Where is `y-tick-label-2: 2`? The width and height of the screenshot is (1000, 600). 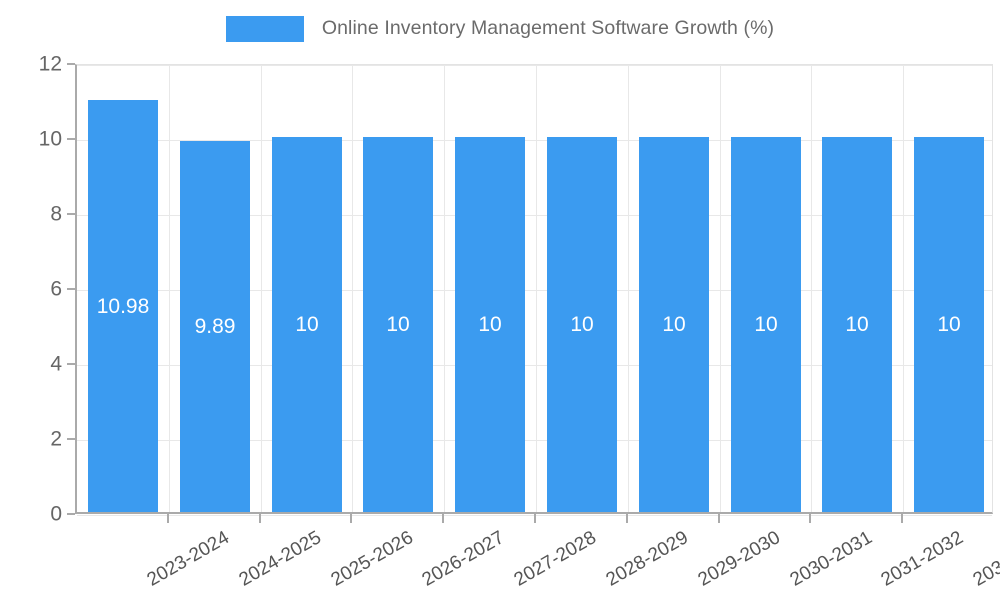 y-tick-label-2: 2 is located at coordinates (56, 439).